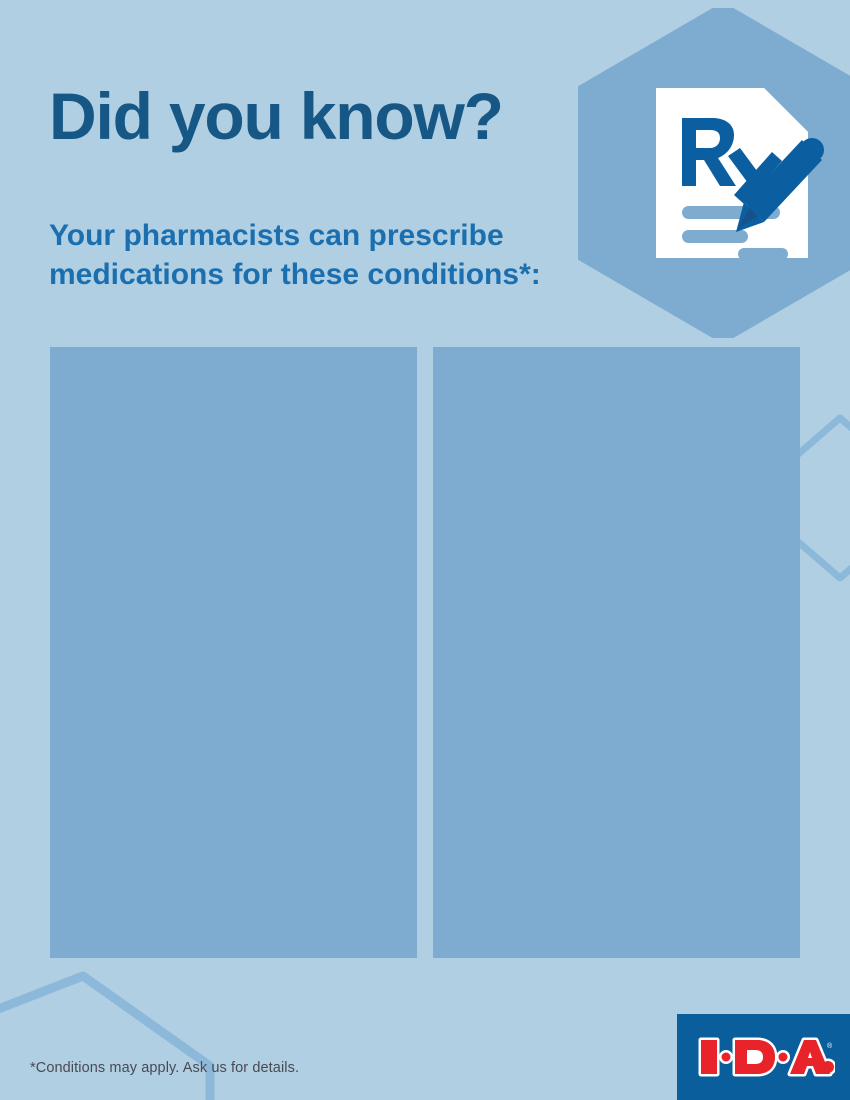 This screenshot has width=850, height=1100. I want to click on page-subtitle-line-1: Your pharmacists can prescribe, so click(276, 235).